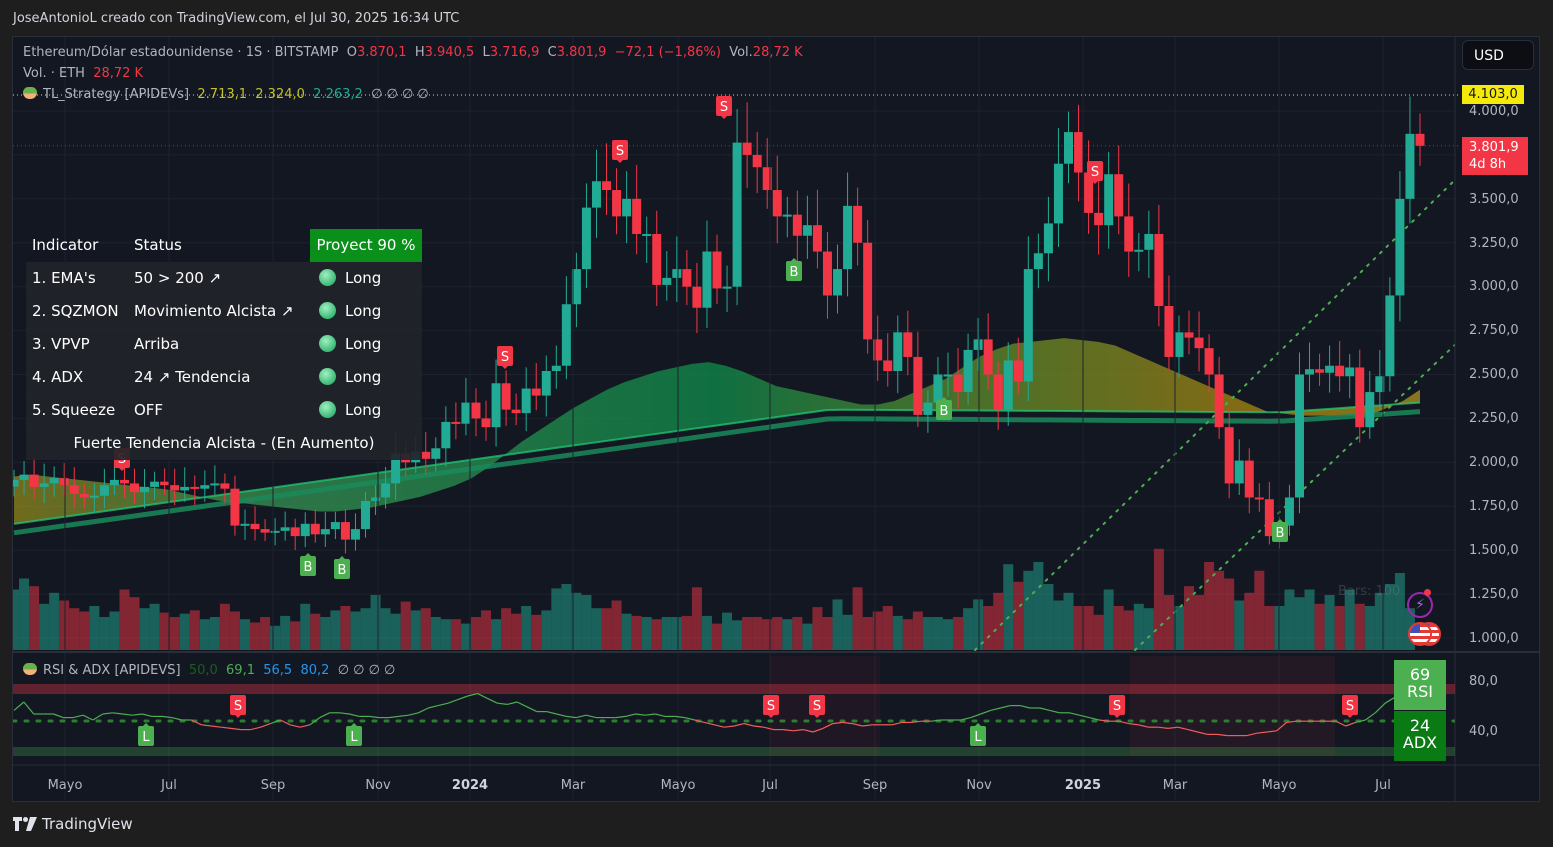  What do you see at coordinates (112, 670) in the screenshot?
I see `rsi-label: RSI & ADX [APIDEVS]` at bounding box center [112, 670].